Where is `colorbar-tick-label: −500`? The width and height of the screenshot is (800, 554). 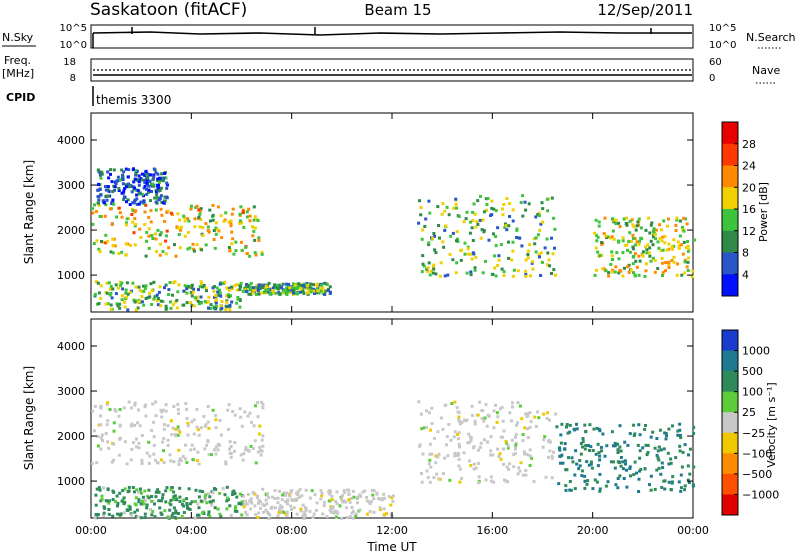 colorbar-tick-label: −500 is located at coordinates (757, 474).